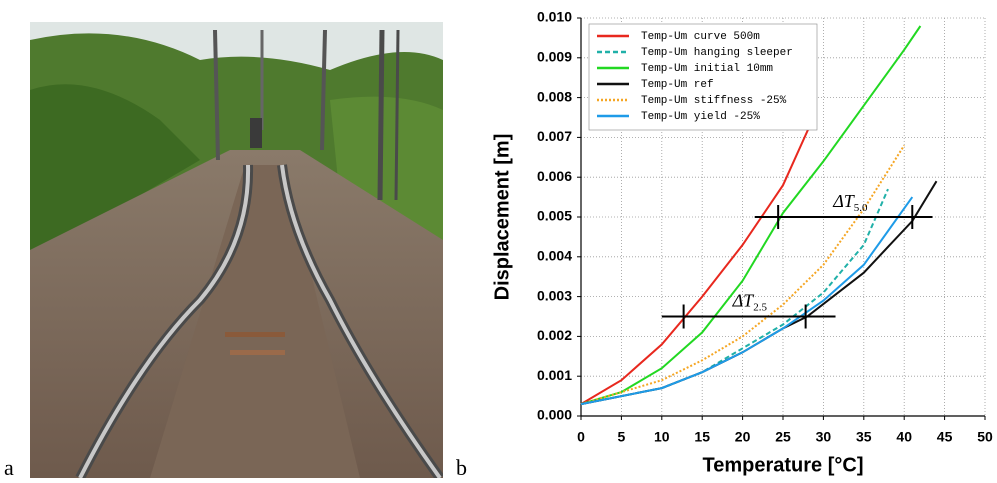 The image size is (997, 483). What do you see at coordinates (864, 437) in the screenshot?
I see `x-tick-label: 35` at bounding box center [864, 437].